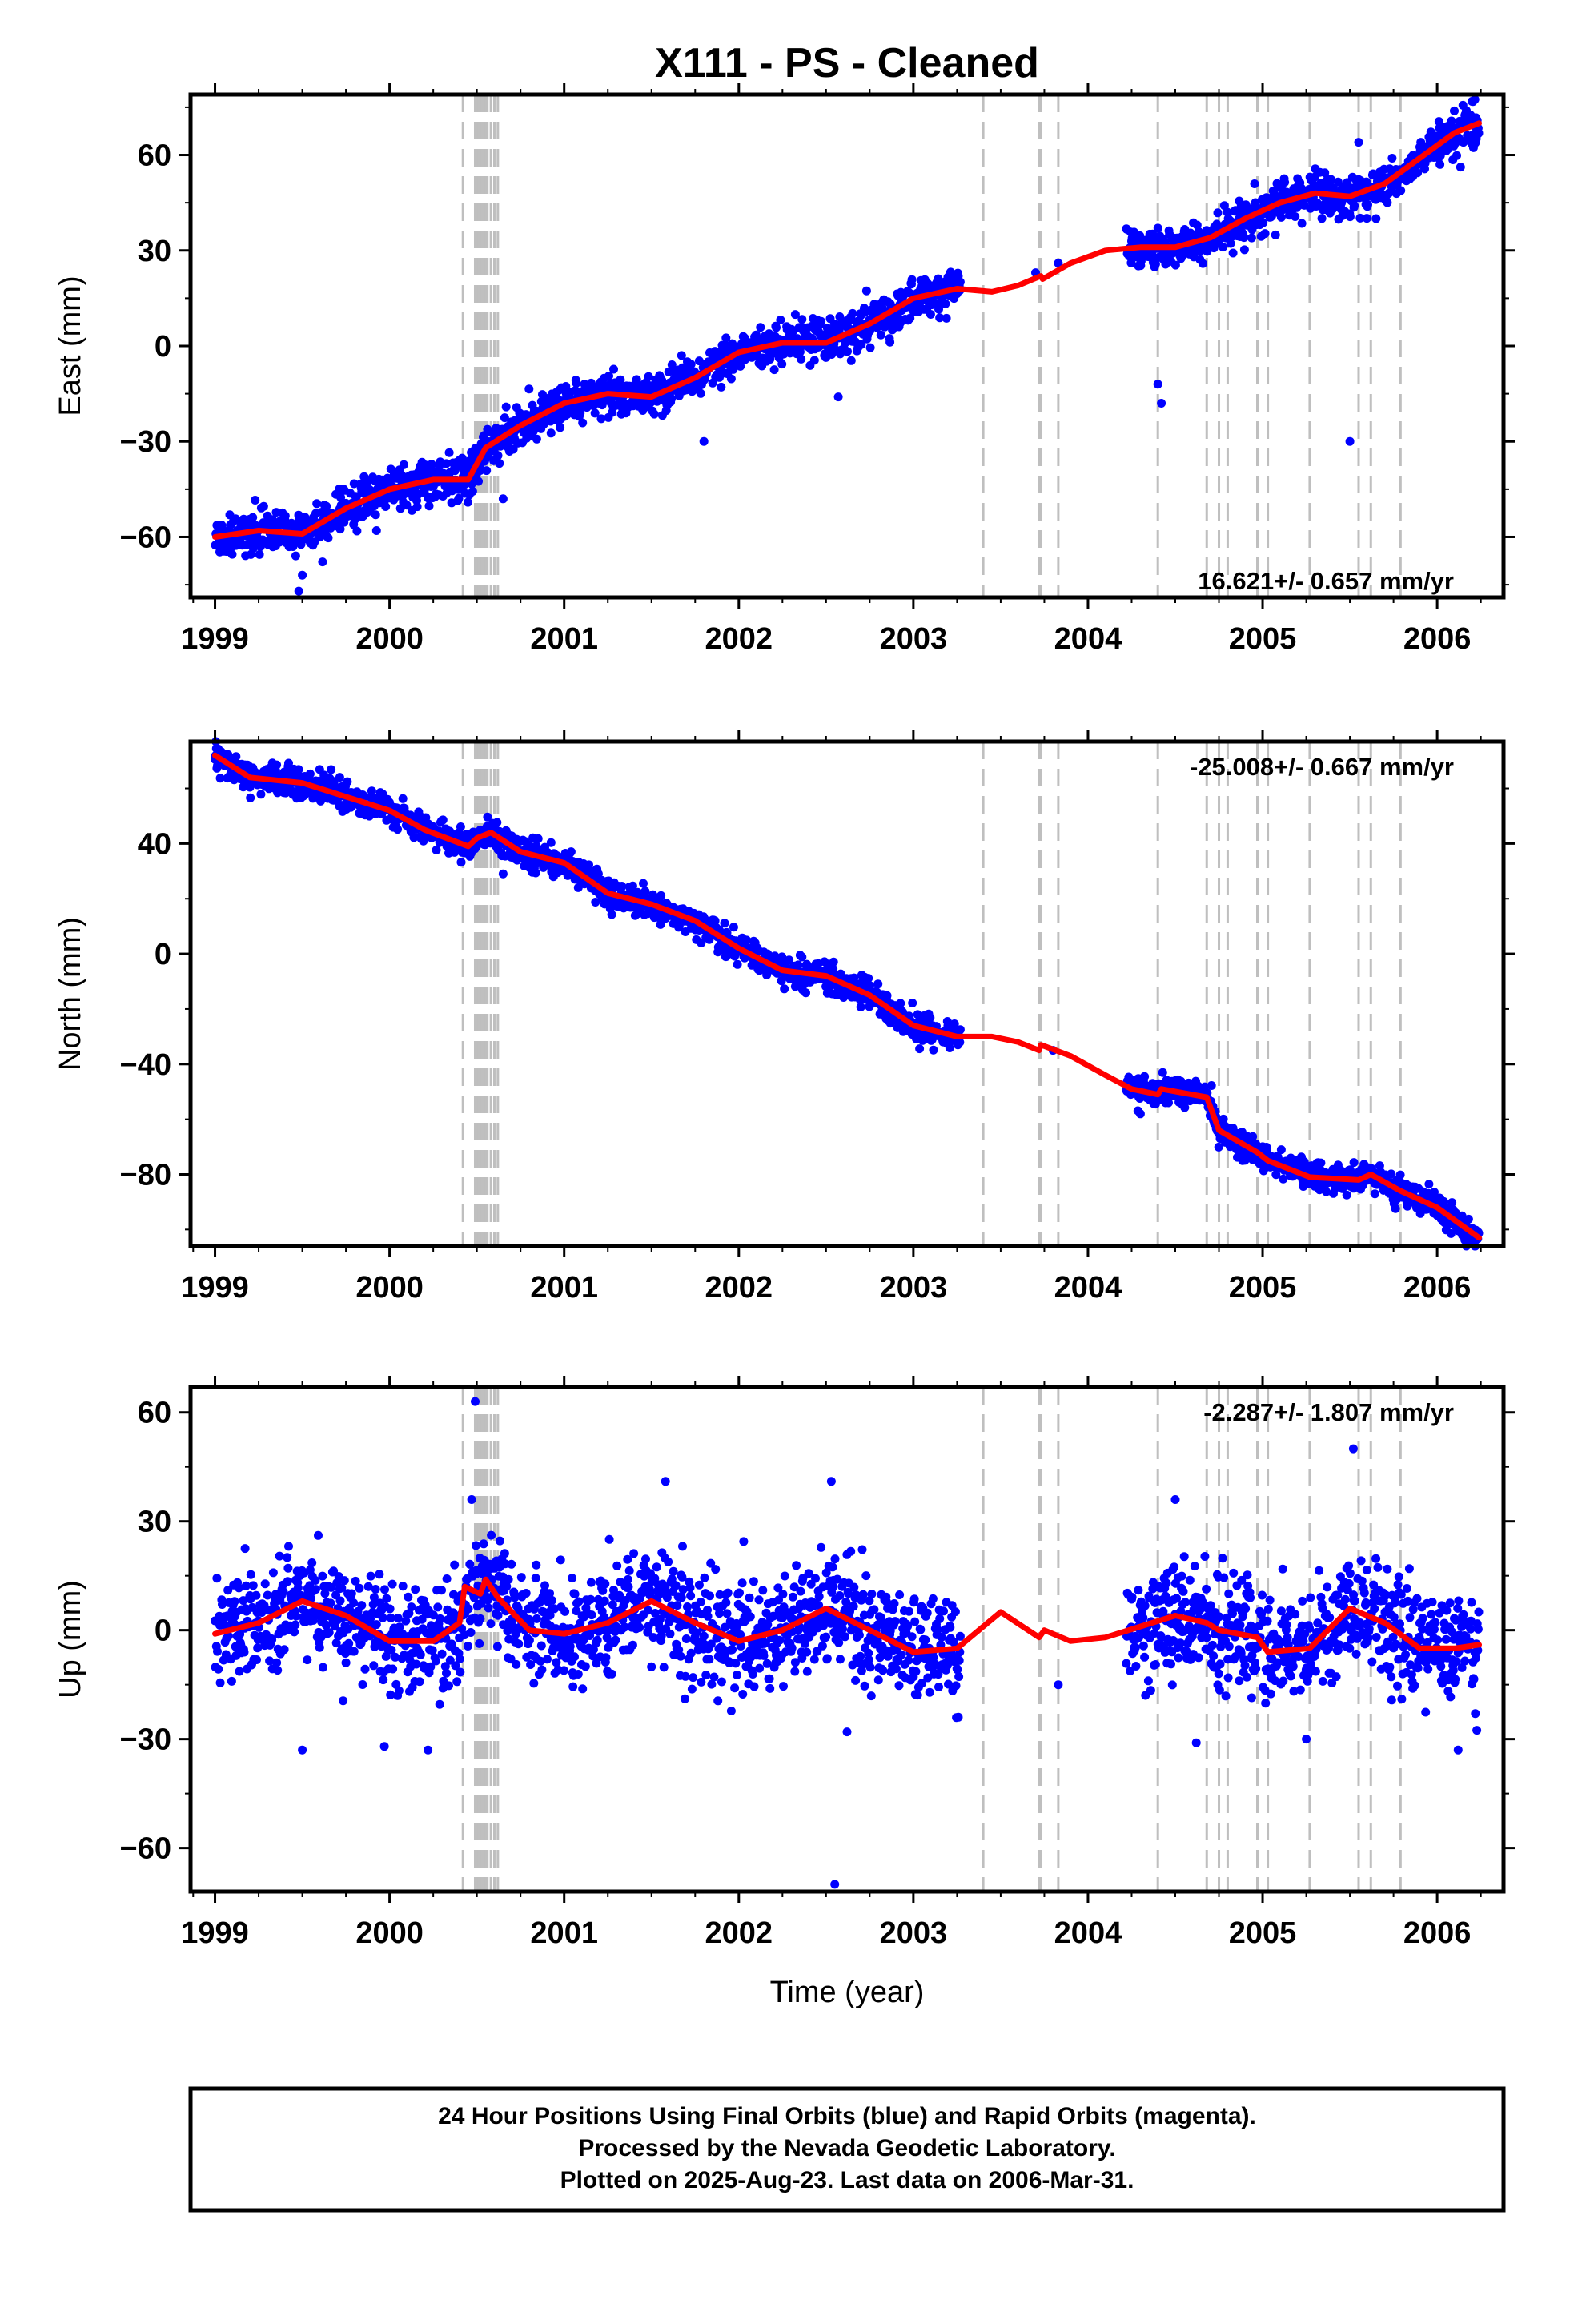 Image resolution: width=1582 pixels, height=2324 pixels. What do you see at coordinates (739, 1288) in the screenshot?
I see `x-tick-label: 2002` at bounding box center [739, 1288].